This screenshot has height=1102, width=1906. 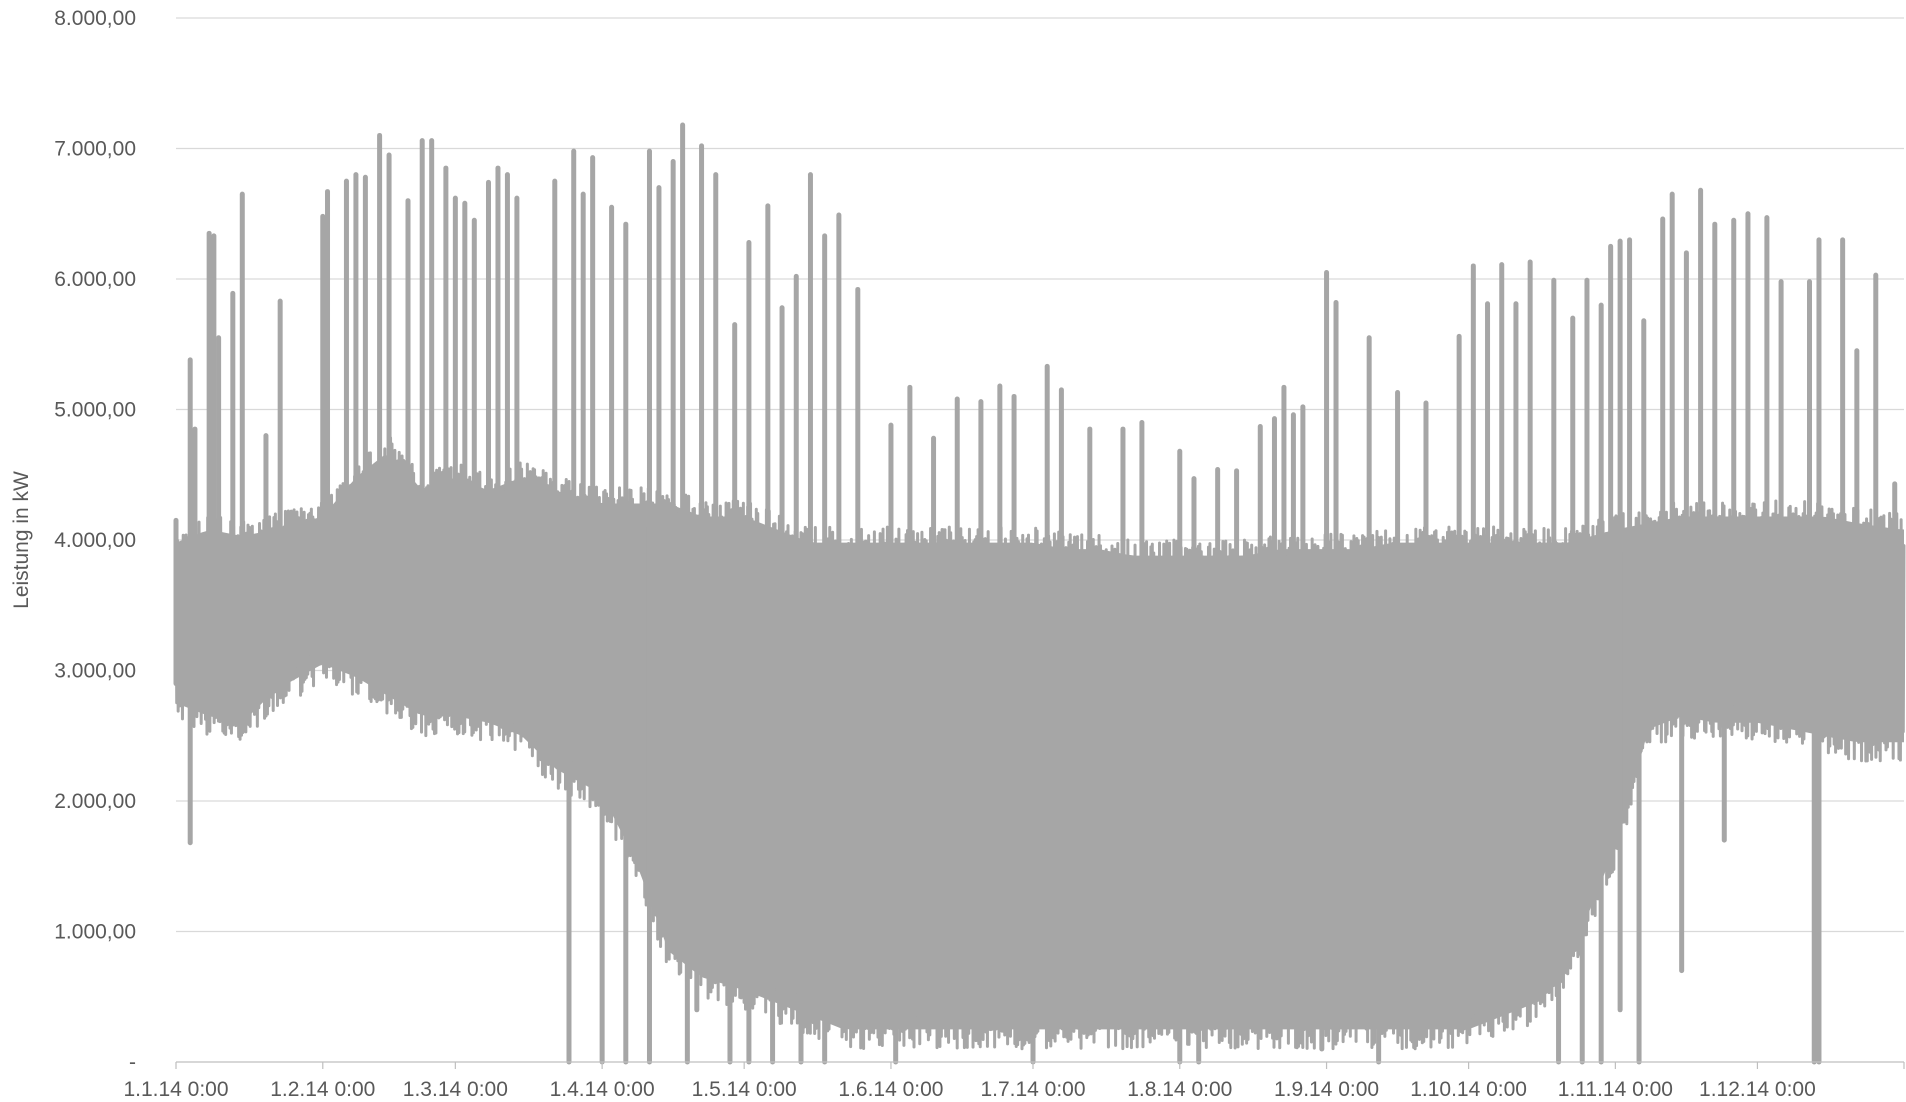 What do you see at coordinates (95, 410) in the screenshot?
I see `y-tick-label: 5.000,00` at bounding box center [95, 410].